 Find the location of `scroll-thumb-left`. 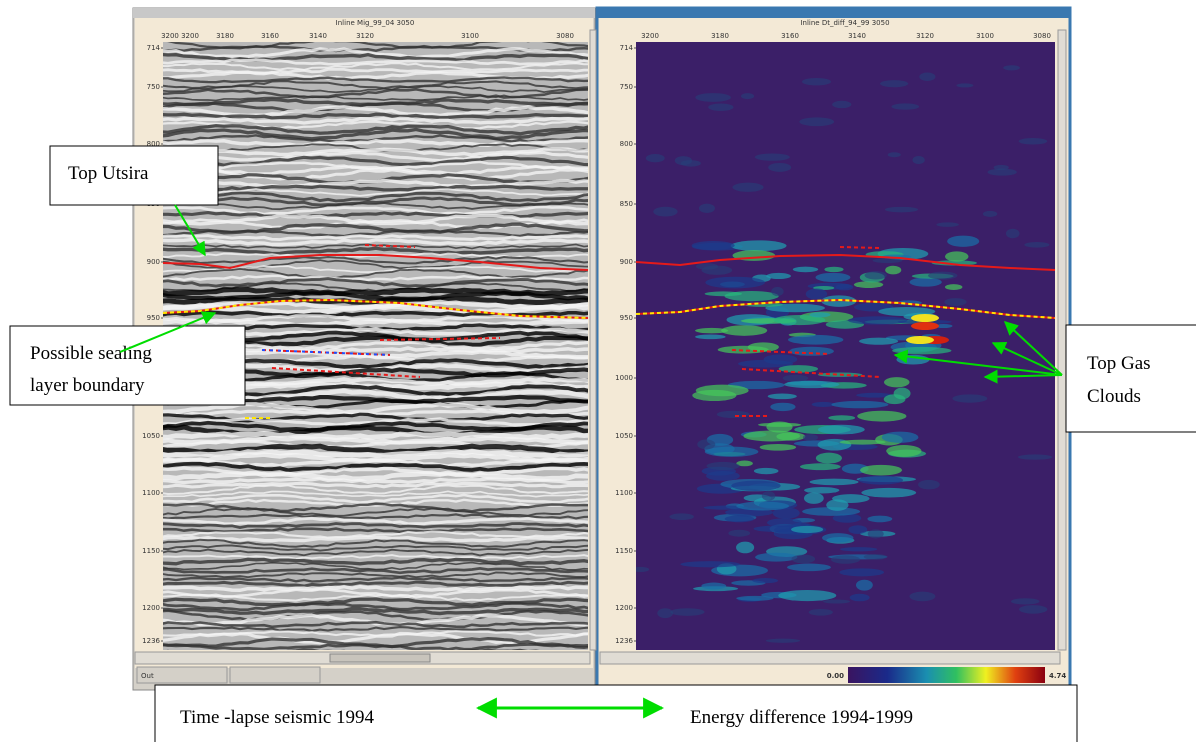

scroll-thumb-left is located at coordinates (380, 658).